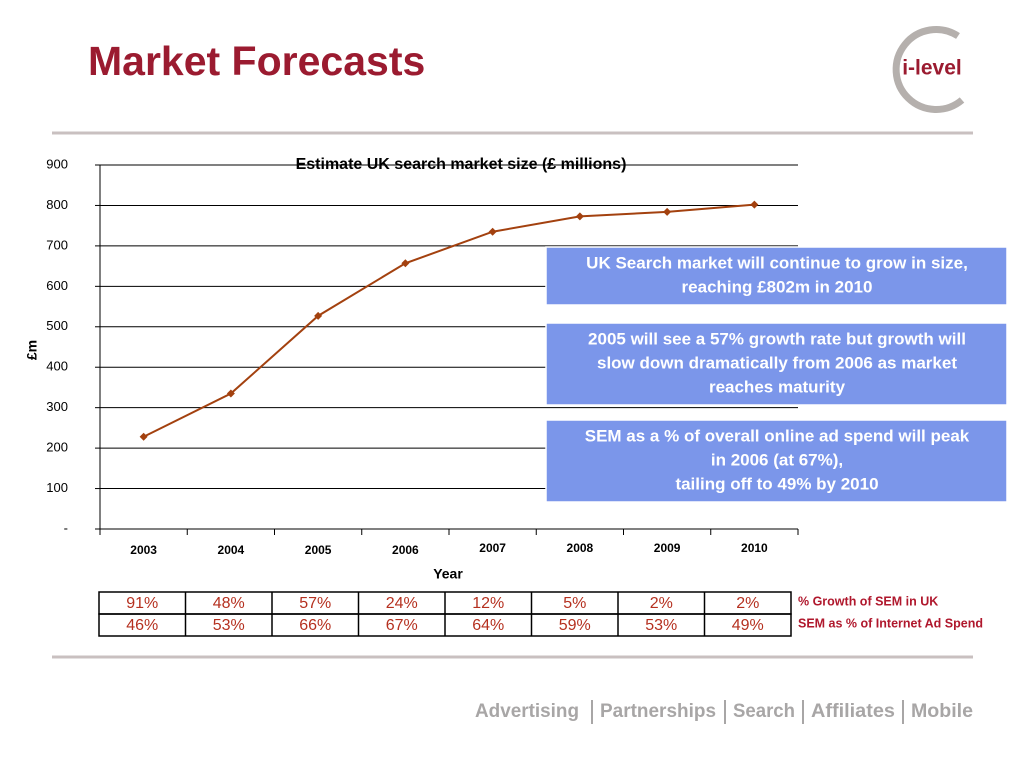 The height and width of the screenshot is (768, 1024). What do you see at coordinates (57, 447) in the screenshot?
I see `y-tick-label: 200` at bounding box center [57, 447].